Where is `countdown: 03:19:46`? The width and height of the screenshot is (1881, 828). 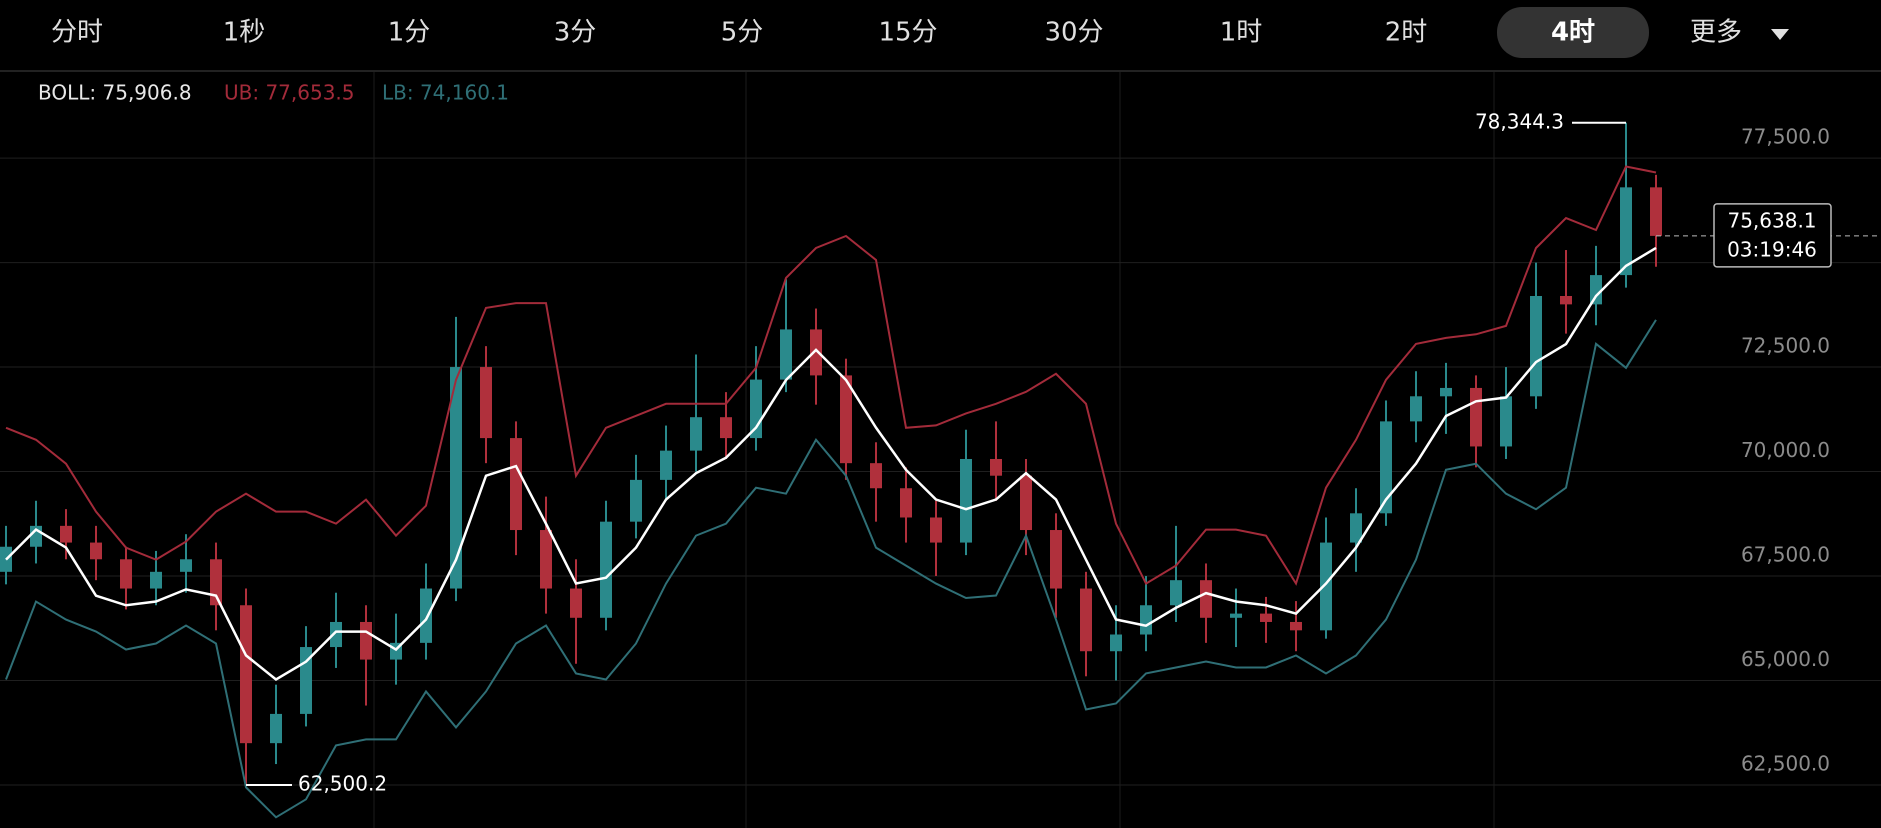
countdown: 03:19:46 is located at coordinates (1772, 249).